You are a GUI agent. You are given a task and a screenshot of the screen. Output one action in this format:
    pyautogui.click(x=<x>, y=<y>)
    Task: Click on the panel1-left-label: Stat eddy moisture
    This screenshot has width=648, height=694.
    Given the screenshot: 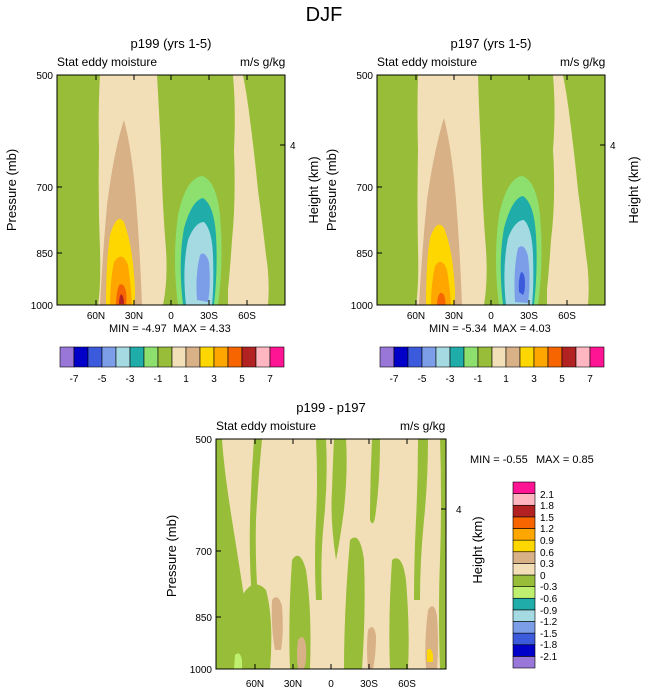 What is the action you would take?
    pyautogui.click(x=107, y=62)
    